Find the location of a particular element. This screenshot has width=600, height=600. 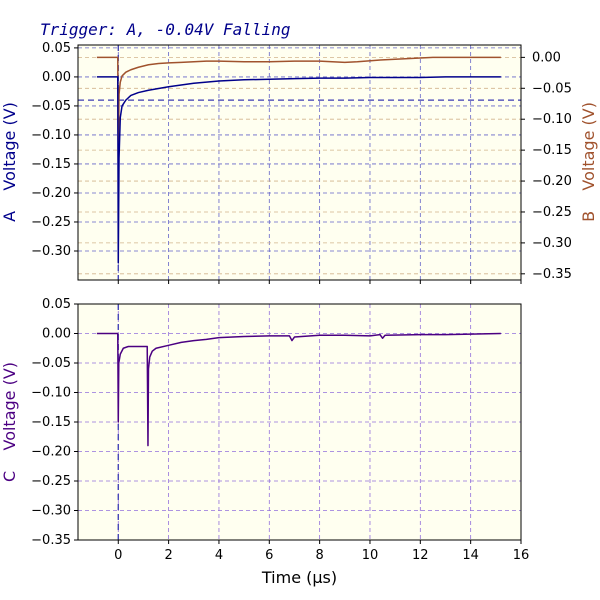

top-y-tick-label: 0.05 is located at coordinates (56, 48).